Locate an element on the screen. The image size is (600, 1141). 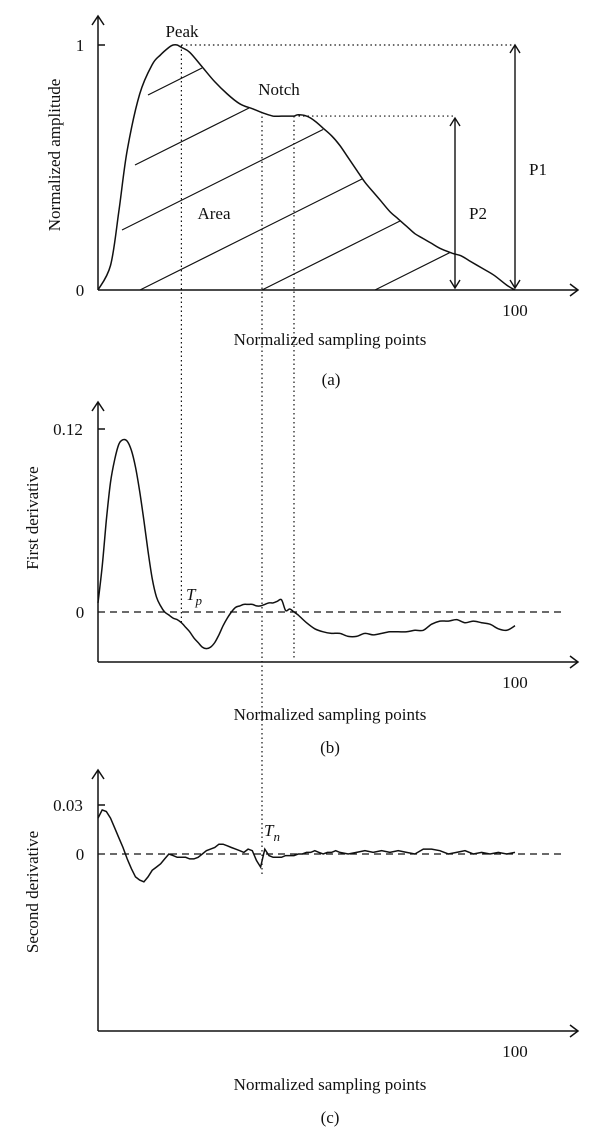
p1-arrow-head-bottom is located at coordinates (515, 284).